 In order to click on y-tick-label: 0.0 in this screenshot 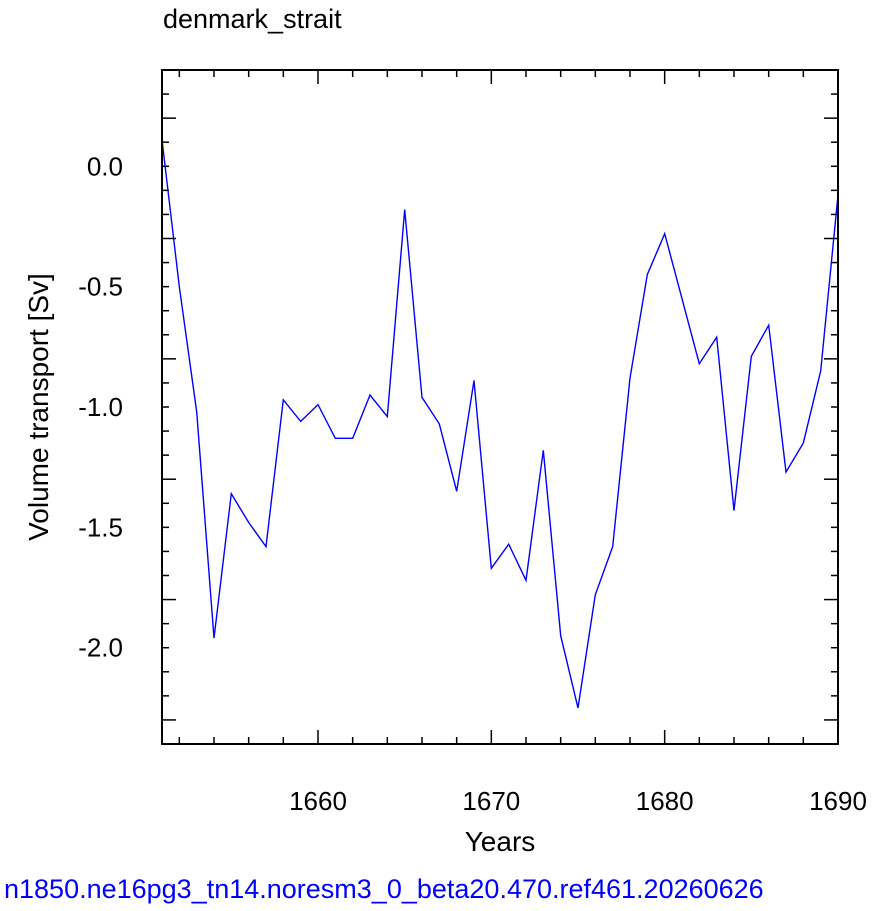, I will do `click(105, 166)`.